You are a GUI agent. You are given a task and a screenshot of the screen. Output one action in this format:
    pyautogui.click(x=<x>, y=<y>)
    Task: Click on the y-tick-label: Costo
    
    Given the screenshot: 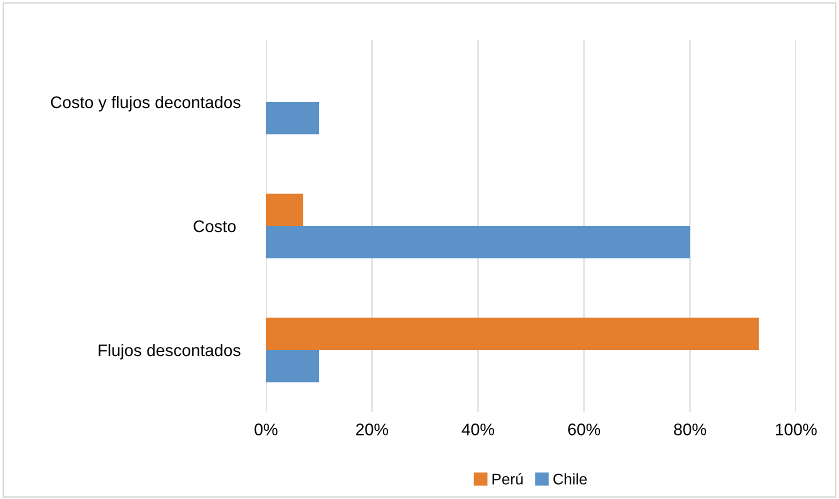 What is the action you would take?
    pyautogui.click(x=215, y=226)
    